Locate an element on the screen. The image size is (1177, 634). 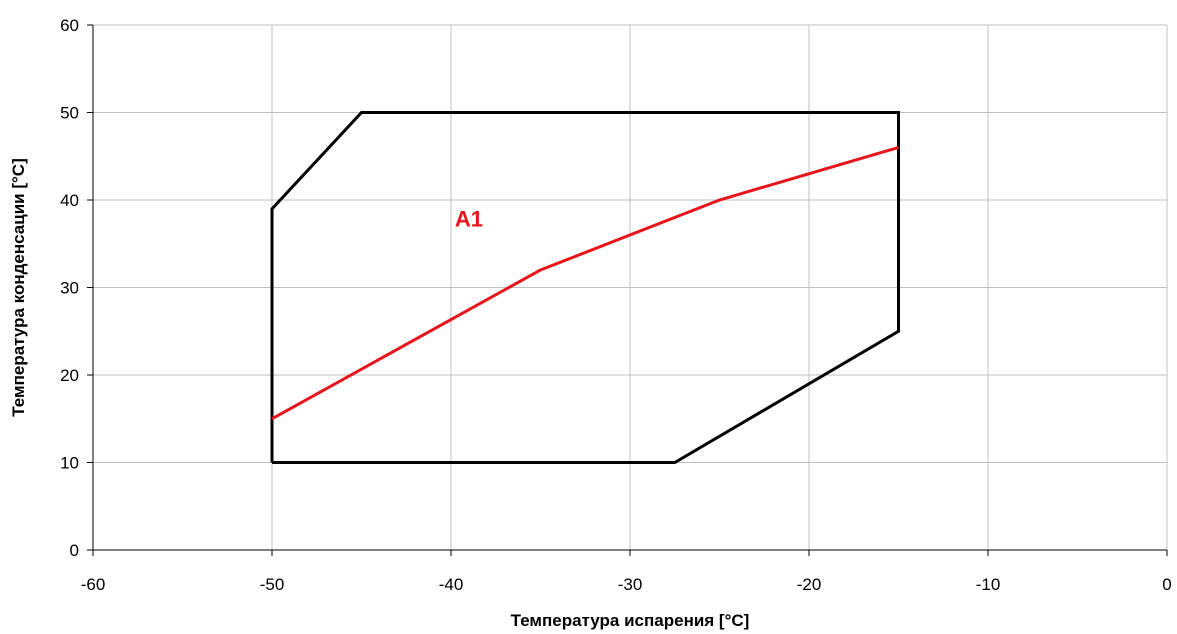
annotations: A1 is located at coordinates (469, 218).